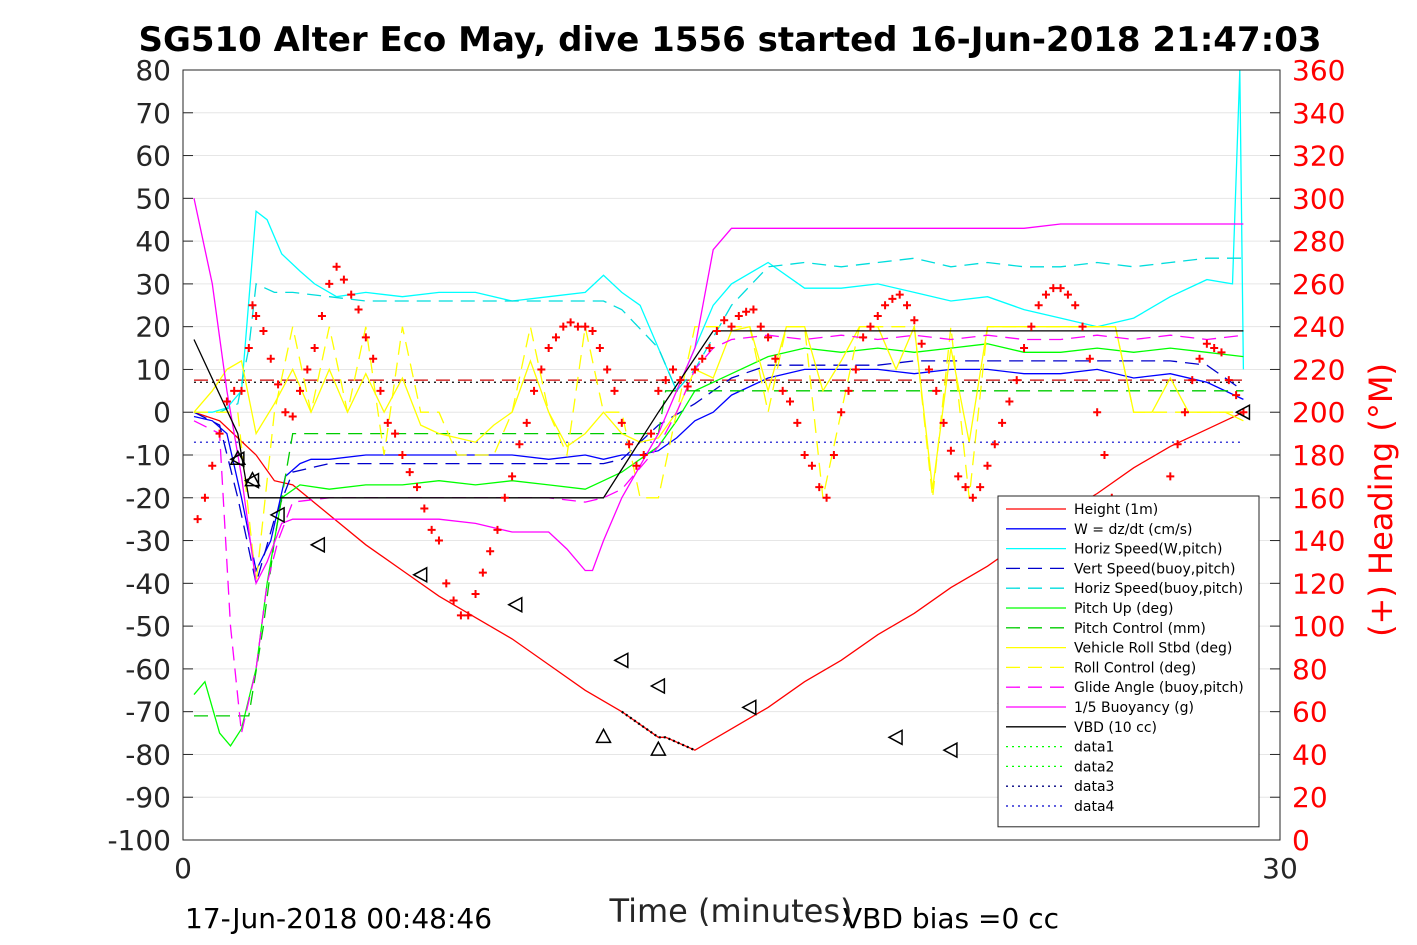 This screenshot has height=945, width=1417. I want to click on reference-lines, so click(718, 411).